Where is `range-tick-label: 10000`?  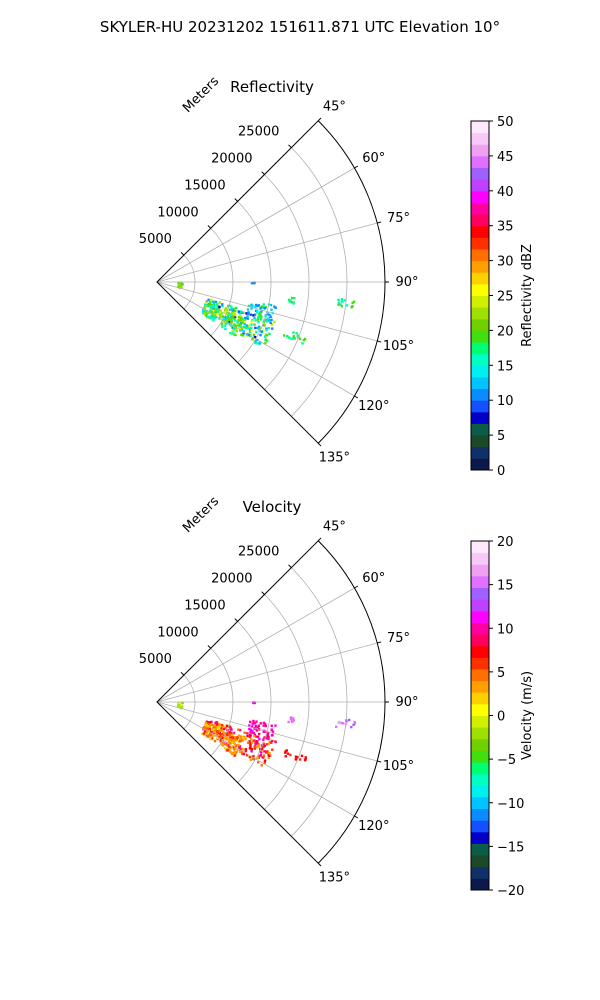 range-tick-label: 10000 is located at coordinates (177, 212).